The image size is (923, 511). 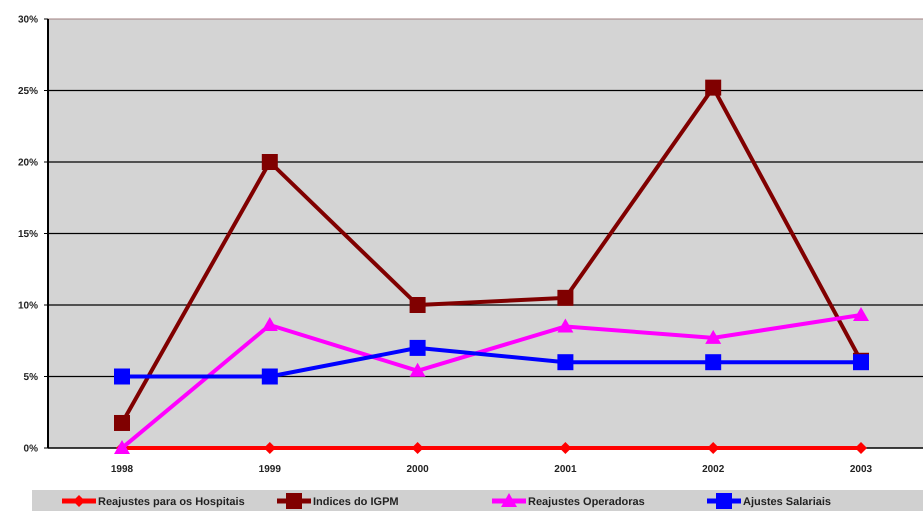 I want to click on x-tick-label: 2001, so click(x=565, y=469).